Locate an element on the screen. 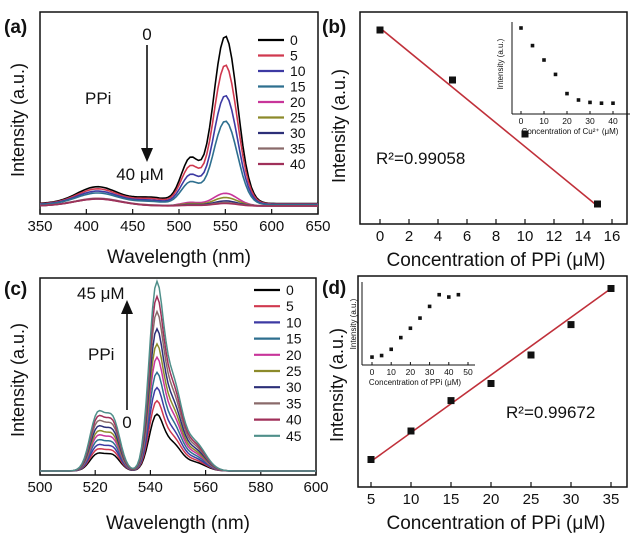  inset-x-tick-label: 20 is located at coordinates (567, 121).